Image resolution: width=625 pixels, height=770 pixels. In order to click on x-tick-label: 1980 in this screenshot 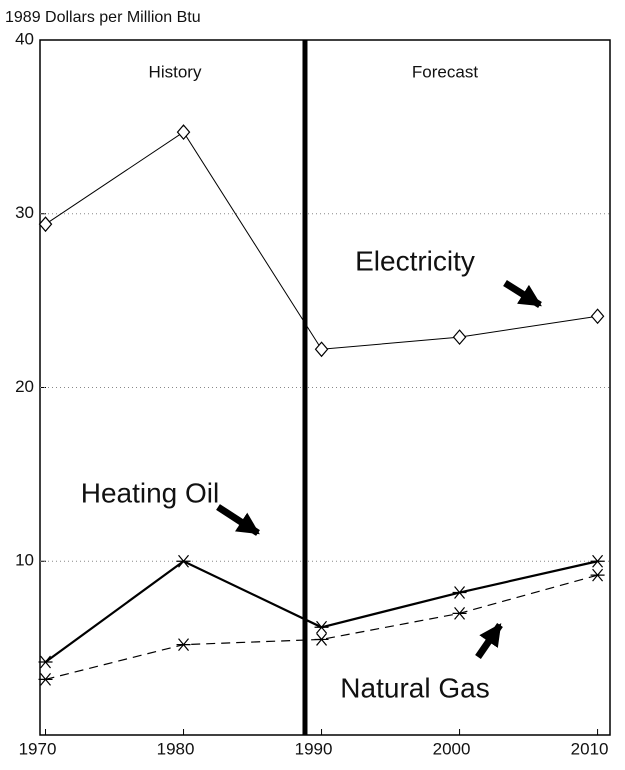, I will do `click(176, 748)`.